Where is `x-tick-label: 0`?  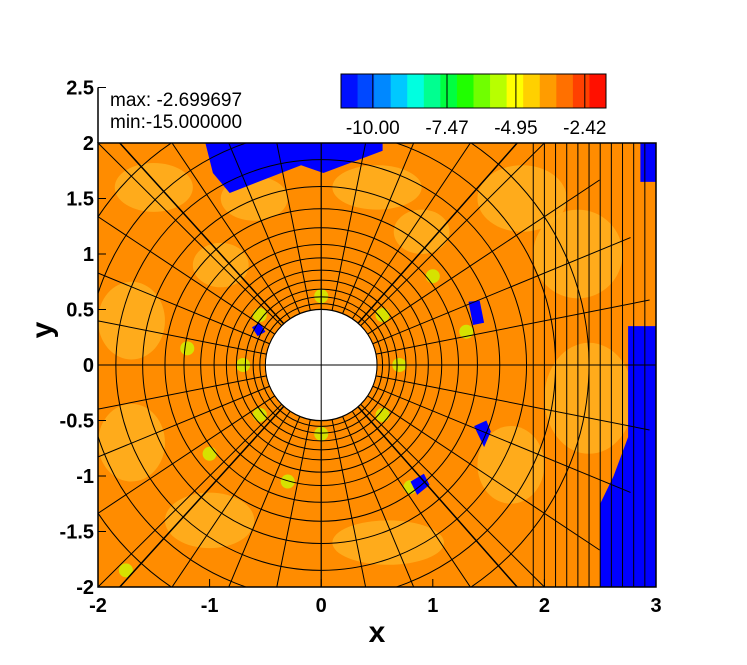 x-tick-label: 0 is located at coordinates (321, 606).